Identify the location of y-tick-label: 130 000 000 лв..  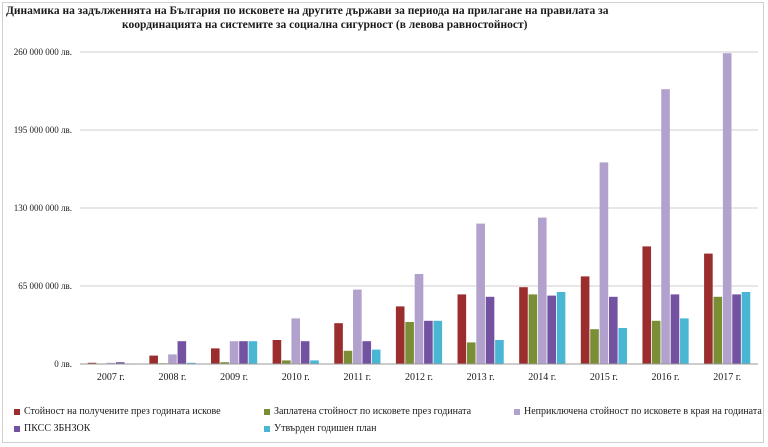
(43, 208).